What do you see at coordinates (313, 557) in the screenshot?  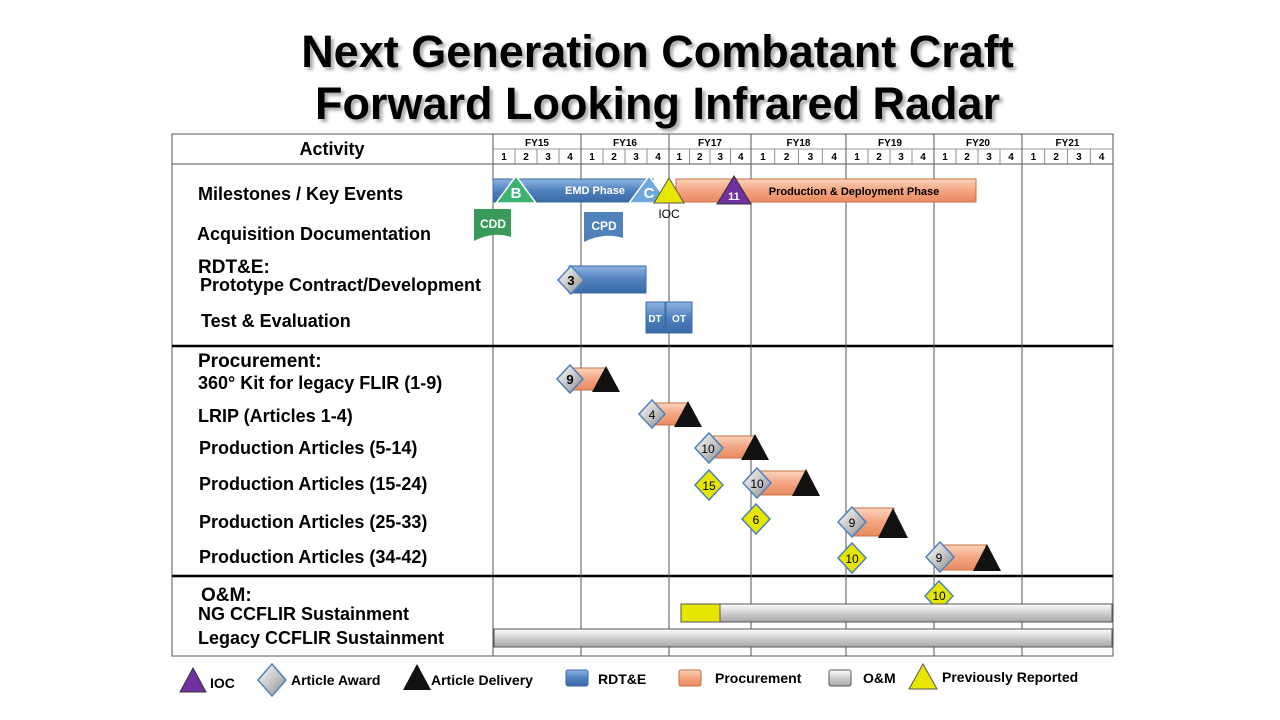 I see `row-label-prod-34-42: Production Articles (34-42)` at bounding box center [313, 557].